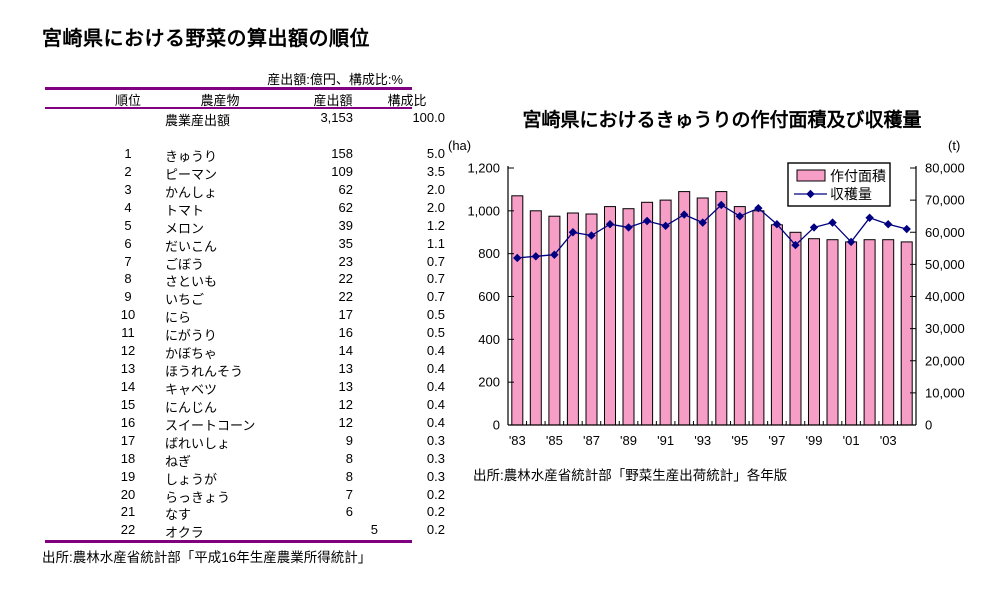 This screenshot has width=1001, height=595. Describe the element at coordinates (496, 425) in the screenshot. I see `left-axis-tick-label: 0` at that location.